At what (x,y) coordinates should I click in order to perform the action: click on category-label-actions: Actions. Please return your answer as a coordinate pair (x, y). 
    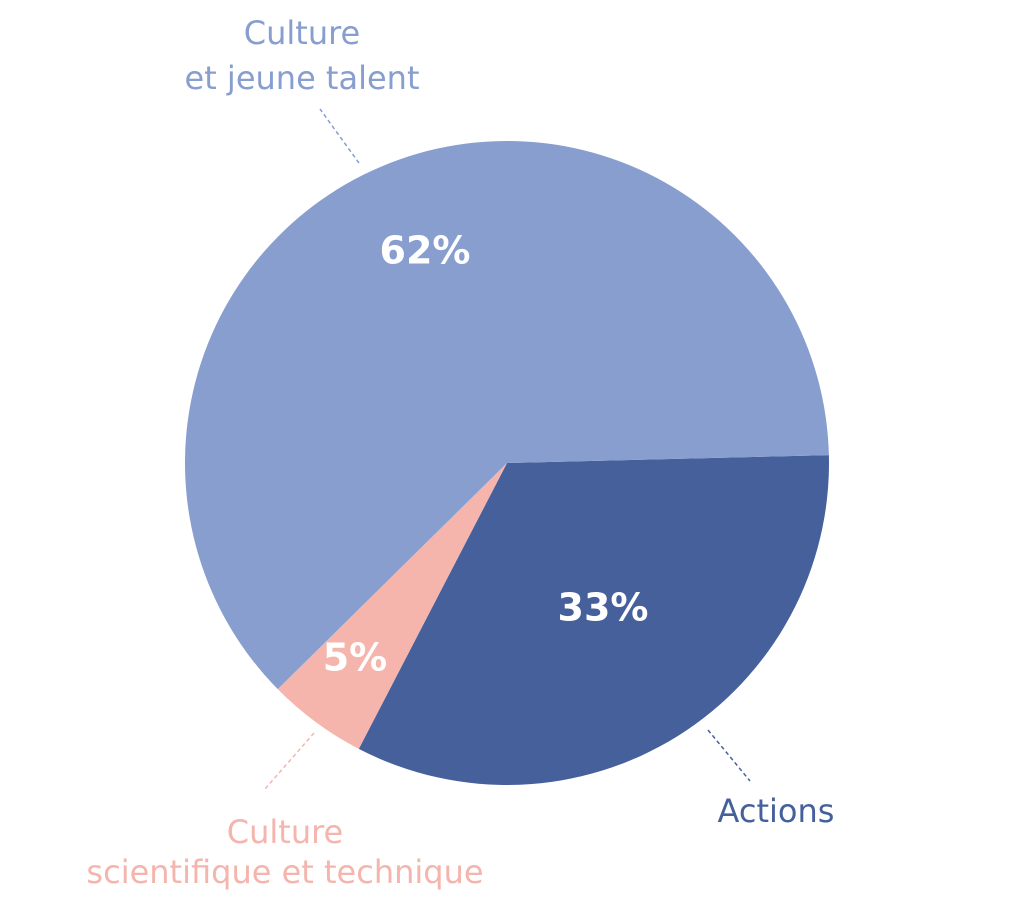
    Looking at the image, I should click on (776, 811).